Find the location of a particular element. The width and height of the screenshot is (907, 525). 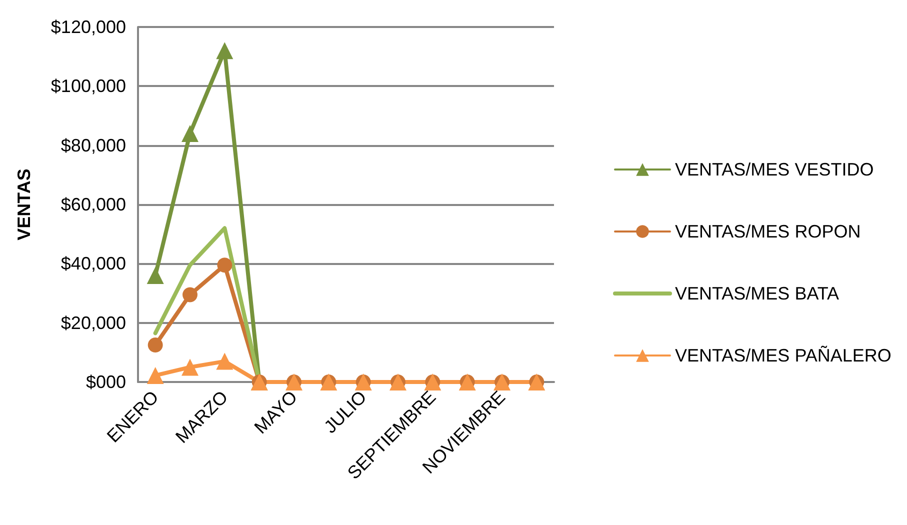

y-tick-label: $60,000 is located at coordinates (93, 204).